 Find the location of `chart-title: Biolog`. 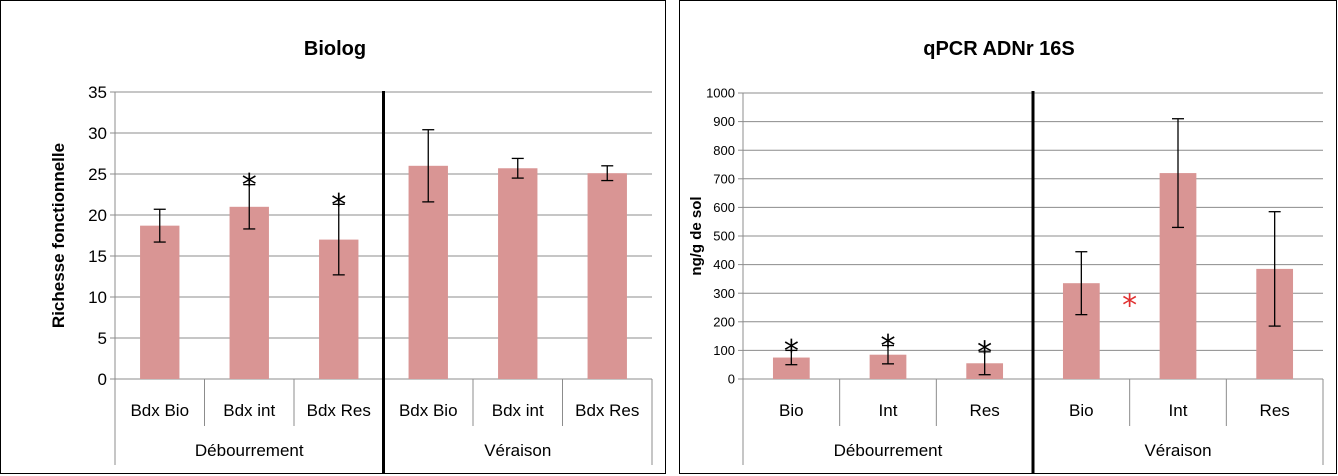

chart-title: Biolog is located at coordinates (335, 49).